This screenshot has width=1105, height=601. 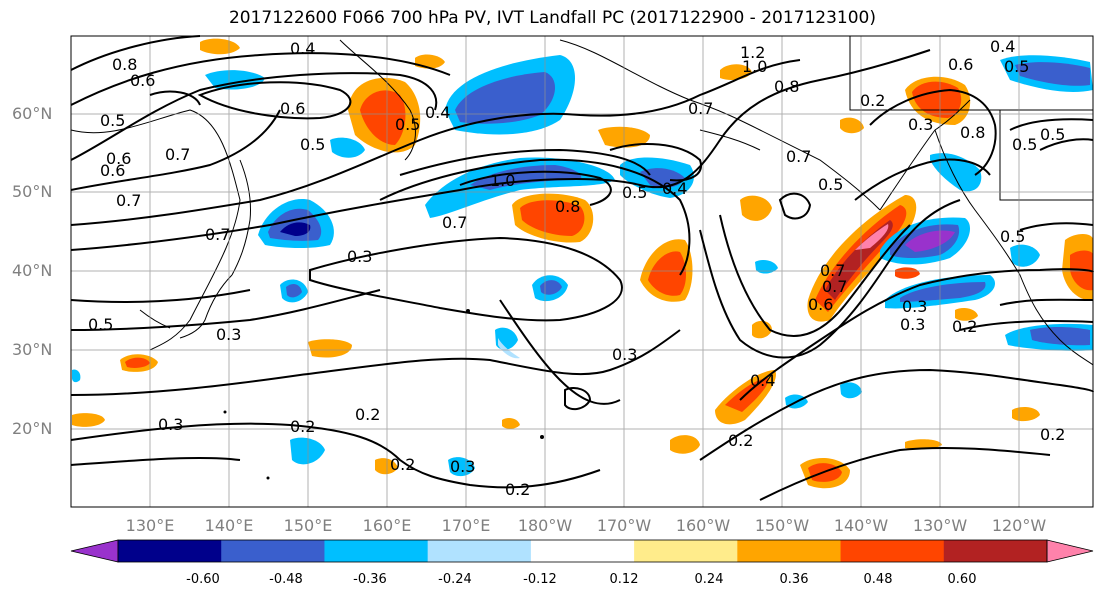 I want to click on colorbar-tick-label: 0.24, so click(x=709, y=579).